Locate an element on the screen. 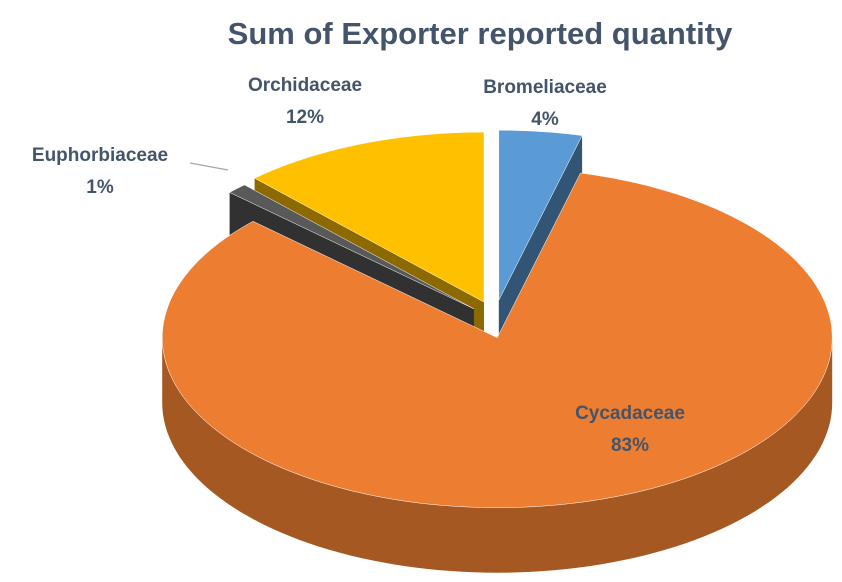  data-label-value: 4% is located at coordinates (545, 119).